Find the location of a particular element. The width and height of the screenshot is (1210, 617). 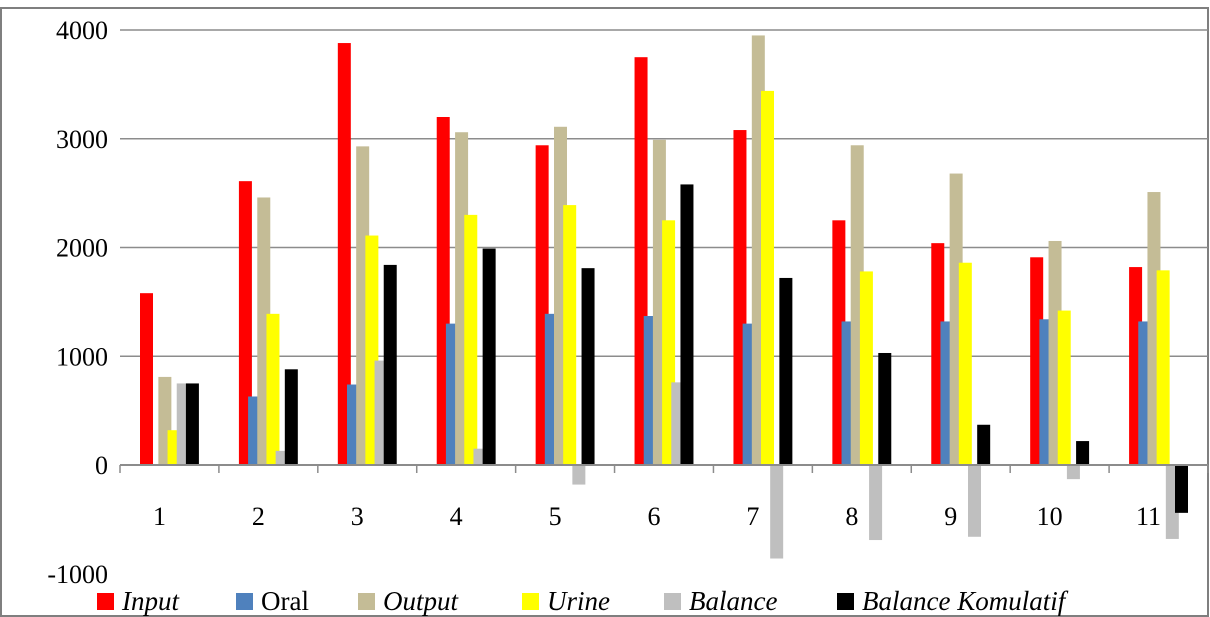

y-axis-ticks: 4000 3000 2000 1000 0 -1000 is located at coordinates (77, 302).